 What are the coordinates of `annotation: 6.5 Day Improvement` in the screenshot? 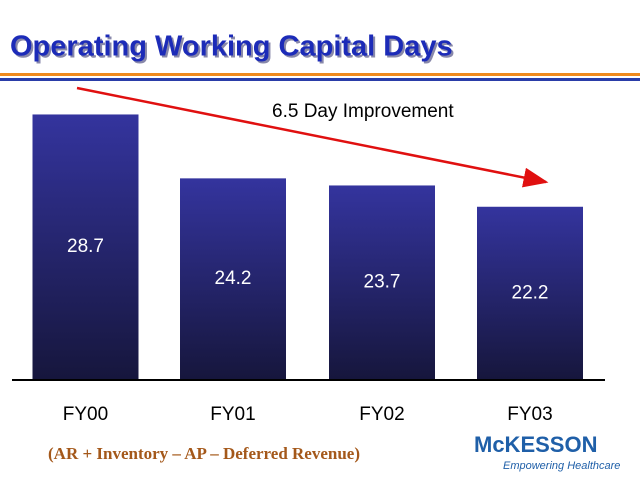 It's located at (363, 111).